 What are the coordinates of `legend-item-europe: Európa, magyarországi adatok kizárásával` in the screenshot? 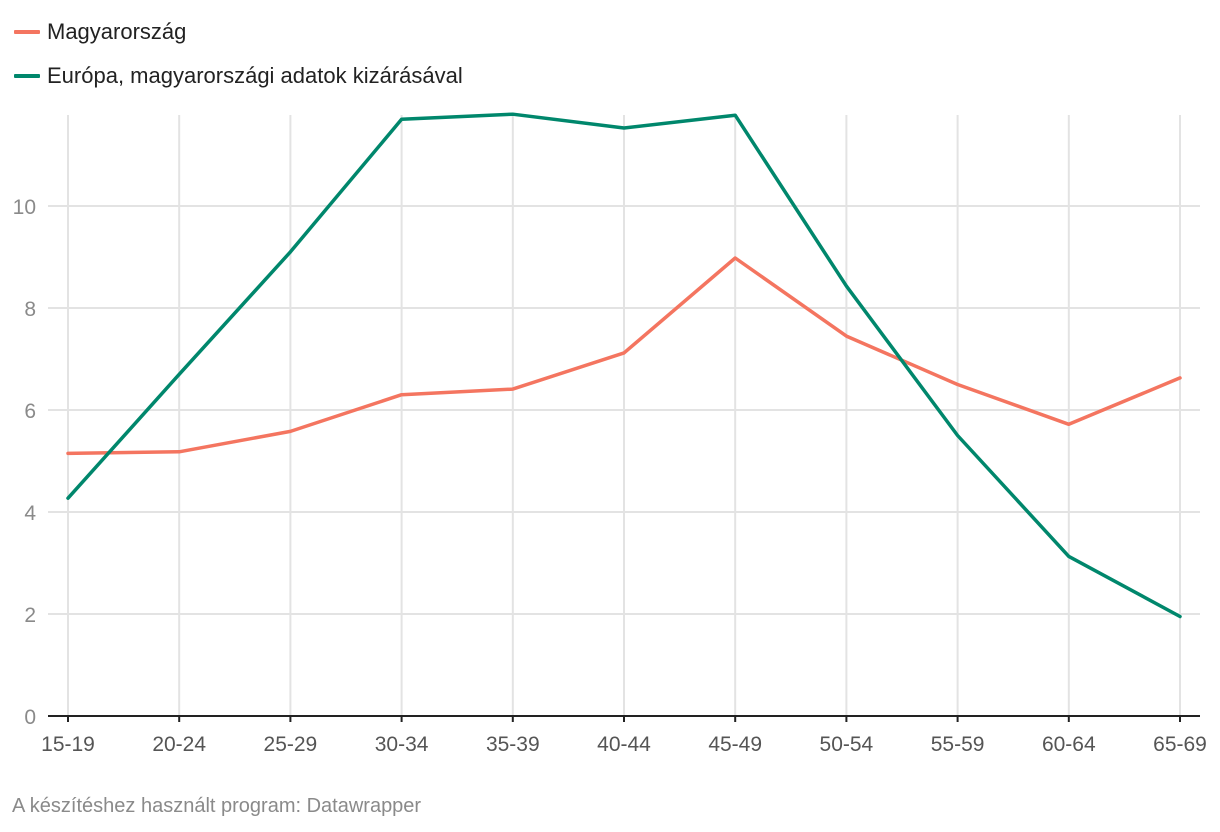 It's located at (238, 76).